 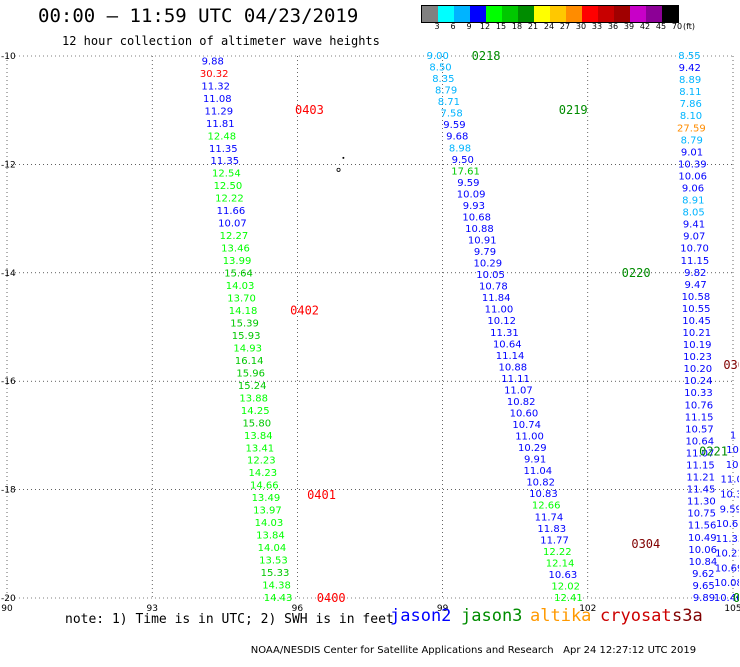 What do you see at coordinates (535, 460) in the screenshot?
I see `wave-height-value: 9.91` at bounding box center [535, 460].